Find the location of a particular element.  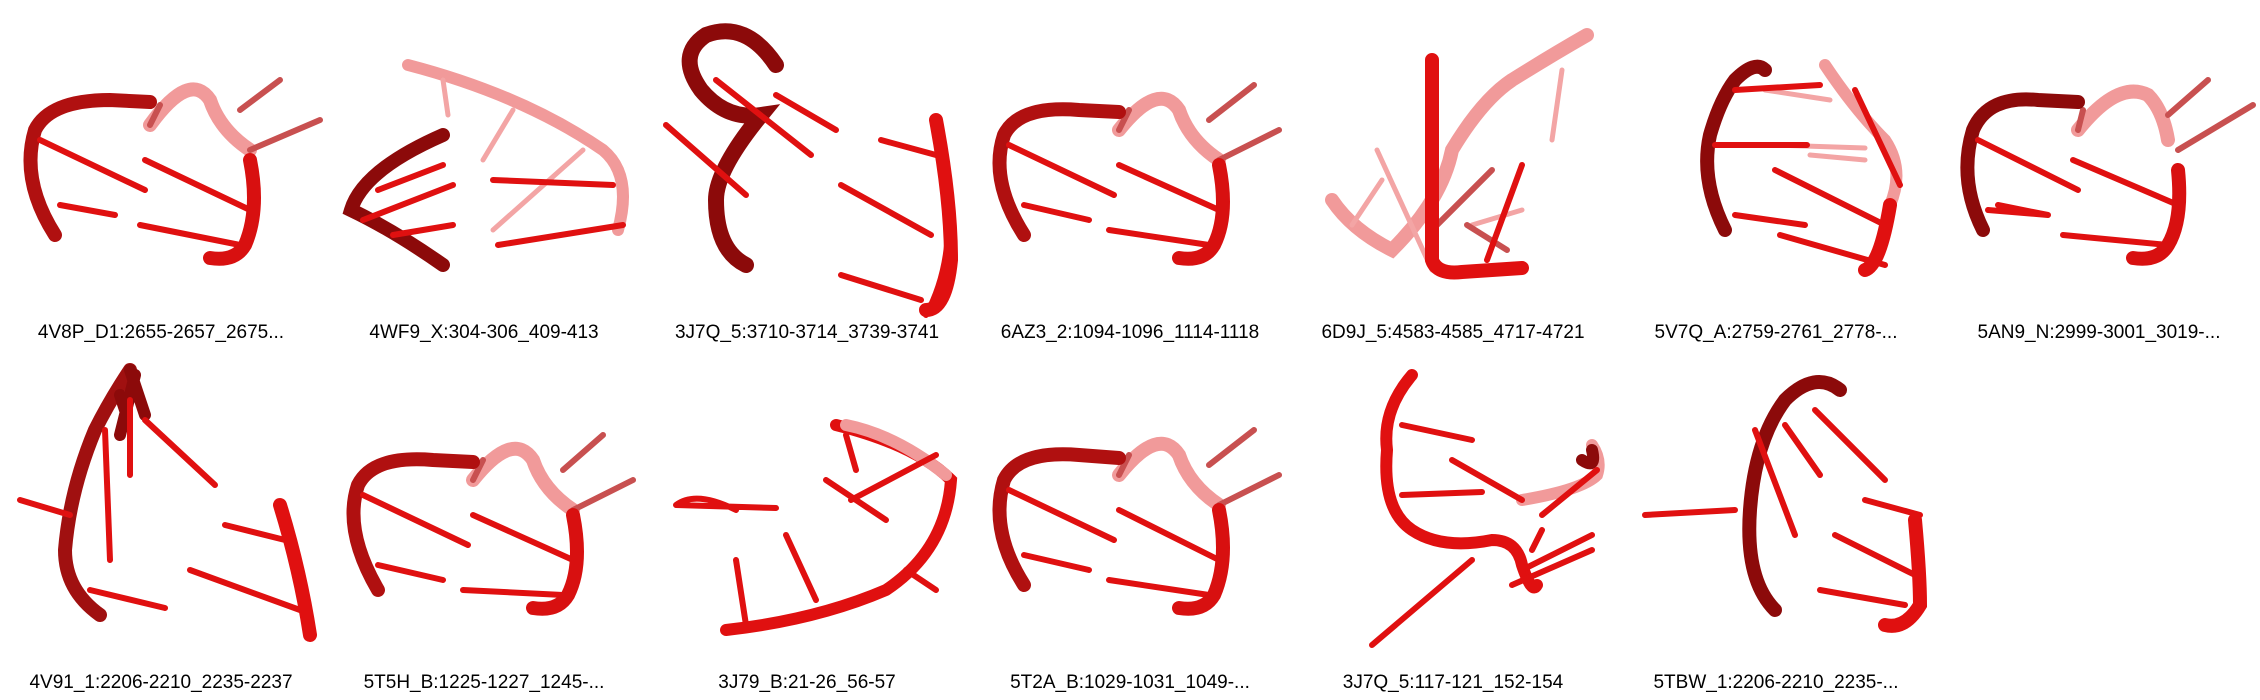

structure-tile: 3J7Q_5:117-121_152-154 is located at coordinates (1453, 525).